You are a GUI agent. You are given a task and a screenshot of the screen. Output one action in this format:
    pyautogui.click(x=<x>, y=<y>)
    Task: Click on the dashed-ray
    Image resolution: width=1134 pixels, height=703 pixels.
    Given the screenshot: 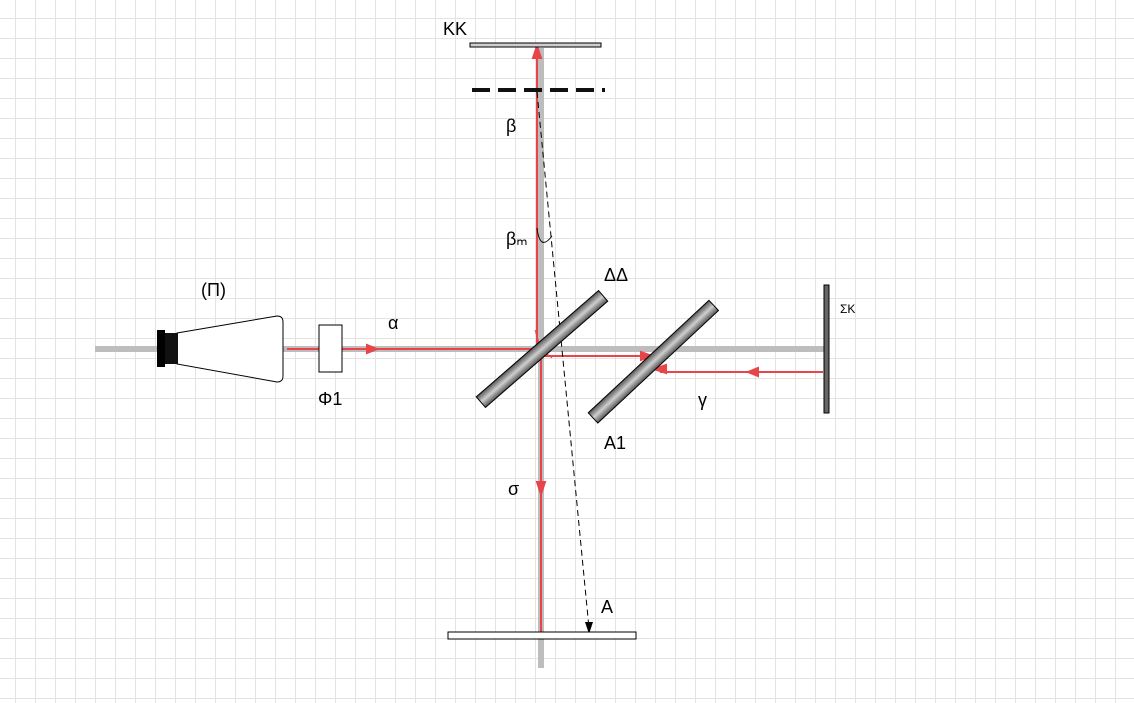 What is the action you would take?
    pyautogui.click(x=563, y=360)
    